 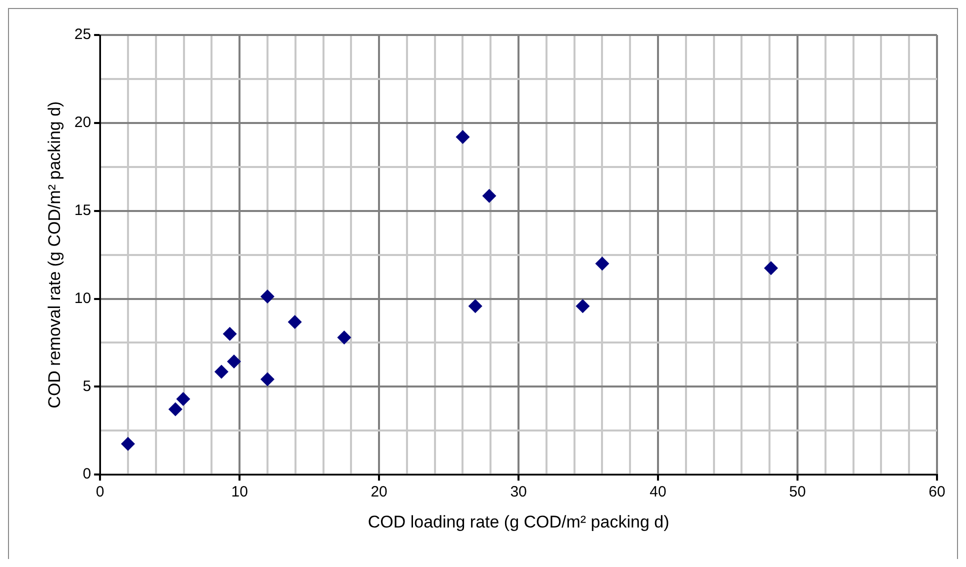 What do you see at coordinates (658, 492) in the screenshot?
I see `x-tick-label: 40` at bounding box center [658, 492].